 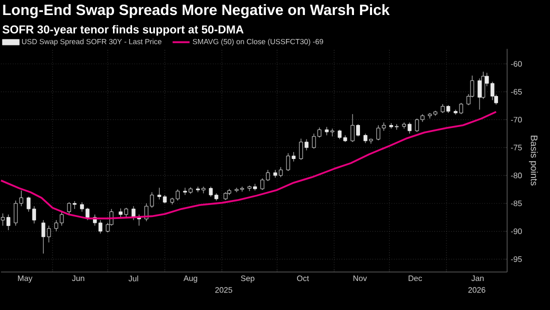 What do you see at coordinates (196, 11) in the screenshot?
I see `chart-title: Long-End Swap Spreads More Negative on Warsh Pick` at bounding box center [196, 11].